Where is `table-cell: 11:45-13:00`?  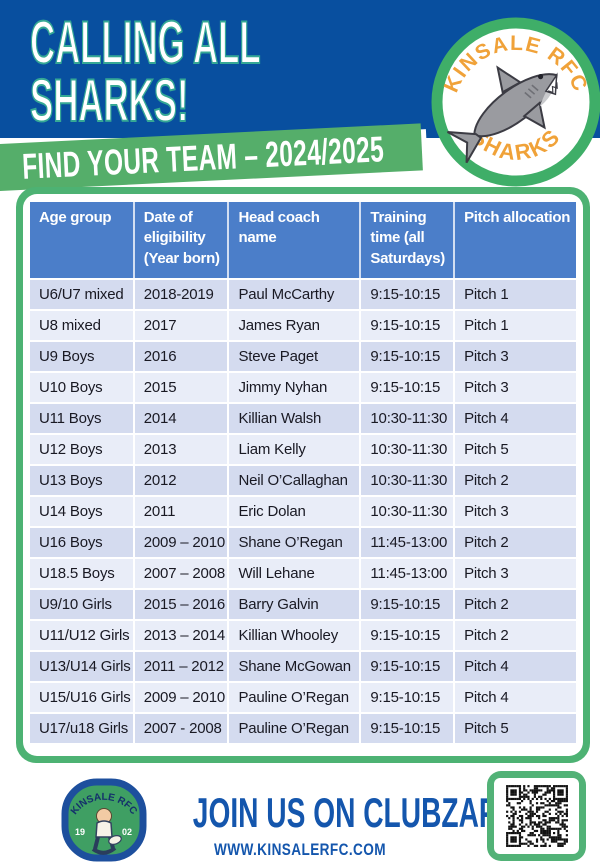
table-cell: 11:45-13:00 is located at coordinates (408, 541).